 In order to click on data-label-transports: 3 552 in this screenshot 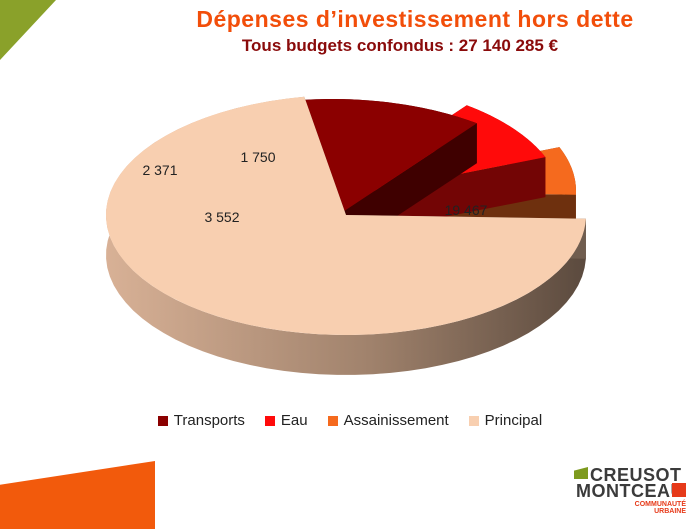, I will do `click(221, 217)`.